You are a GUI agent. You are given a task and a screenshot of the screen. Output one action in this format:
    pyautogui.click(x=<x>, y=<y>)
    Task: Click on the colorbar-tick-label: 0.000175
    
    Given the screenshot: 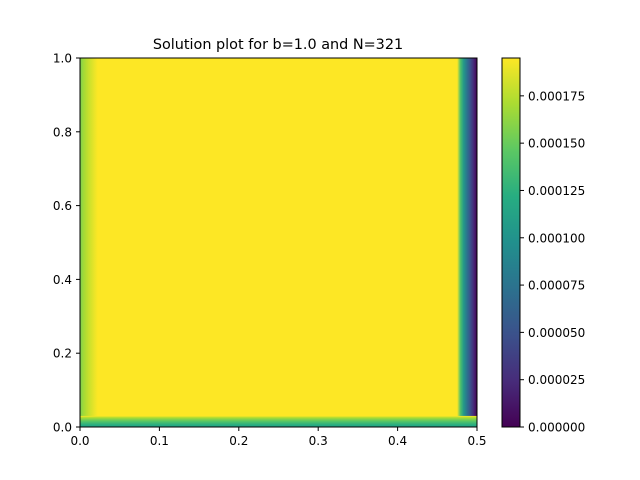 What is the action you would take?
    pyautogui.click(x=556, y=96)
    